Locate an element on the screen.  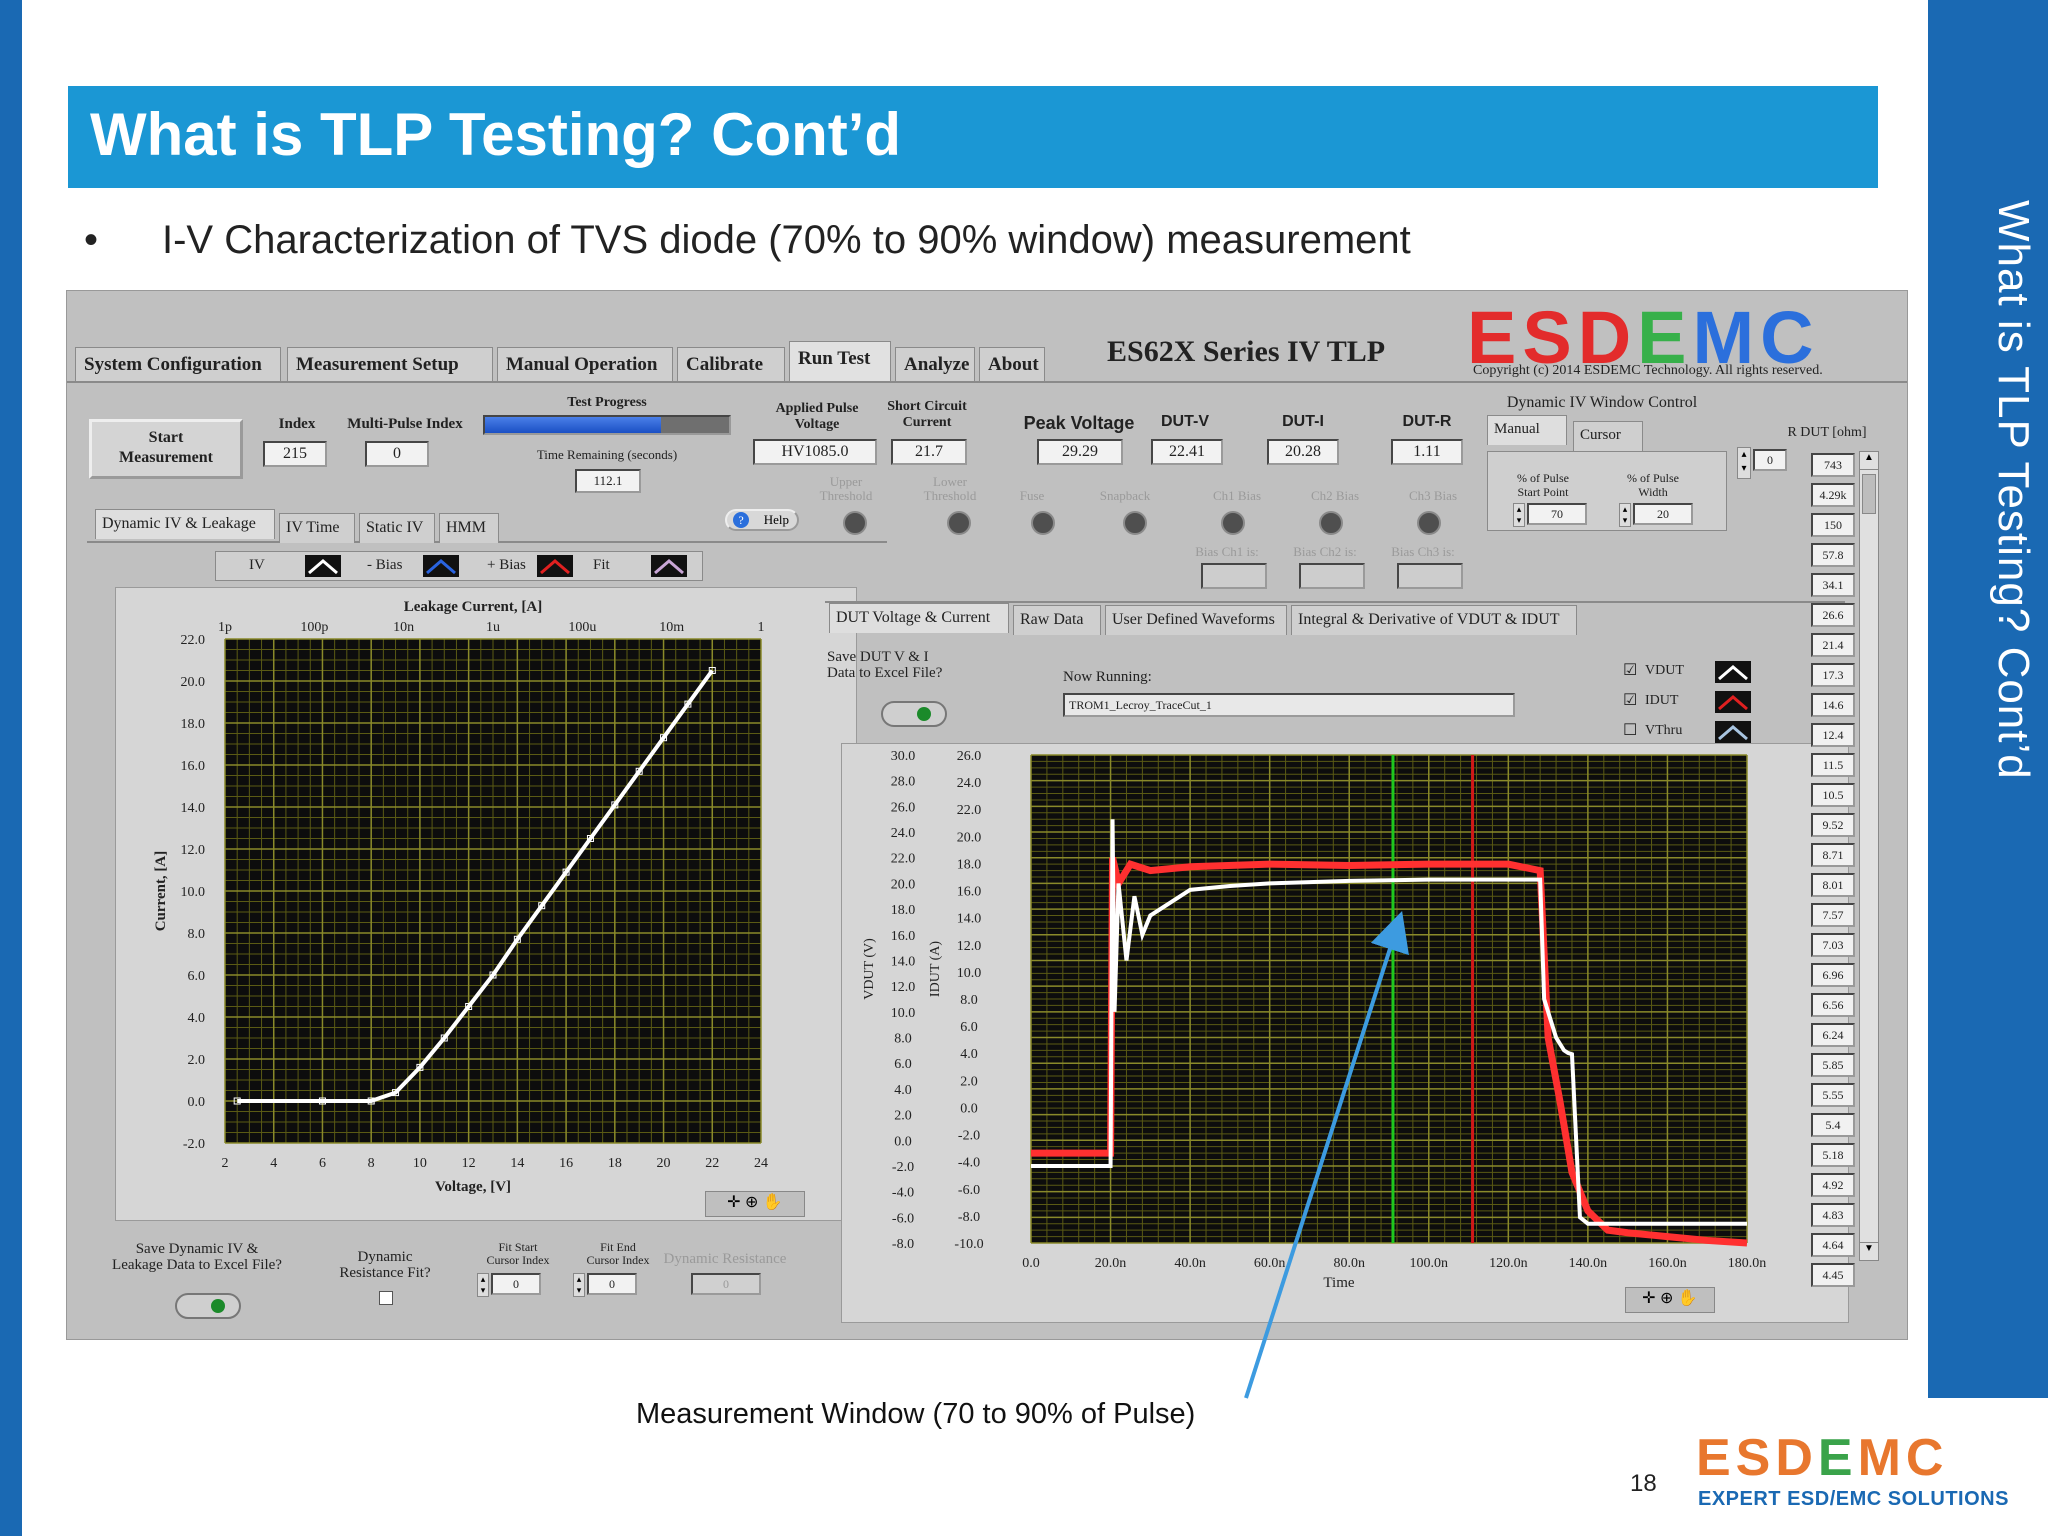
rdut-list-item: 8.71 is located at coordinates (1833, 855).